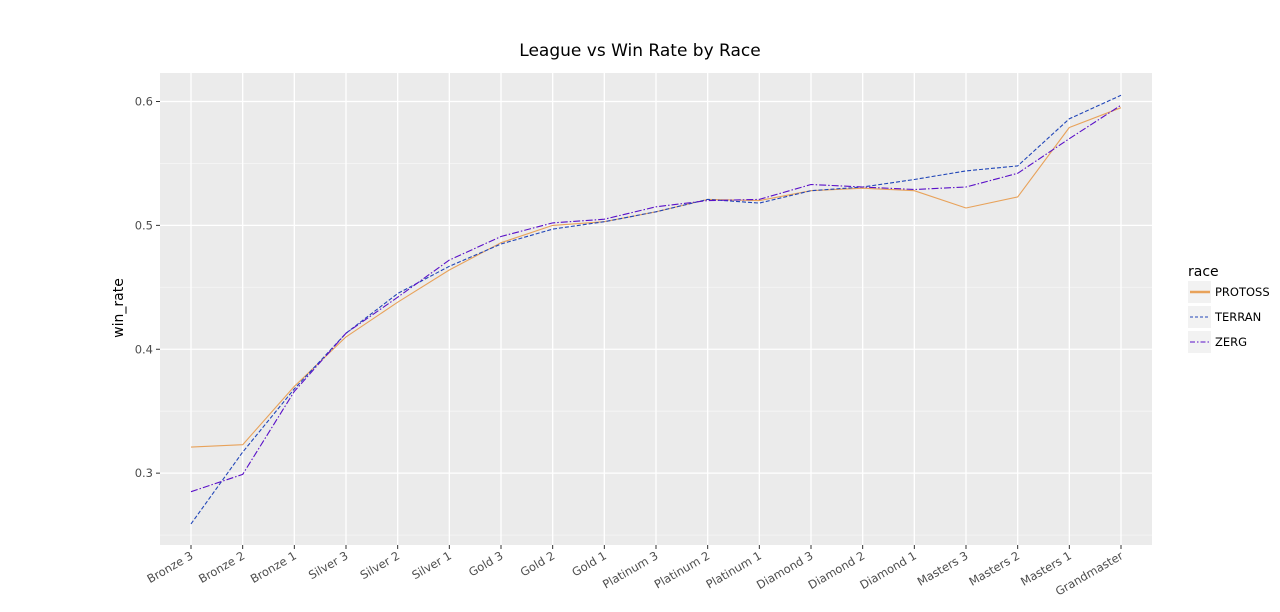 This screenshot has height=612, width=1280. I want to click on x-tick-label: Gold 3, so click(485, 563).